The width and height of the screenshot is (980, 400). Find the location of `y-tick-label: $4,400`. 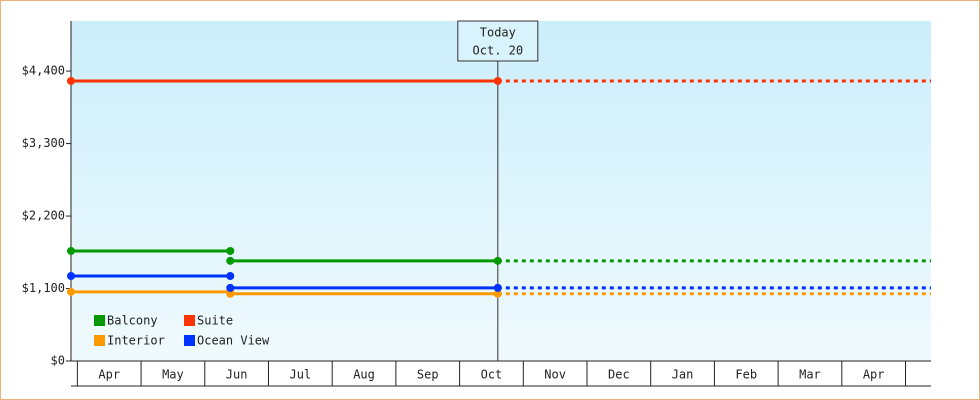

y-tick-label: $4,400 is located at coordinates (43, 71).